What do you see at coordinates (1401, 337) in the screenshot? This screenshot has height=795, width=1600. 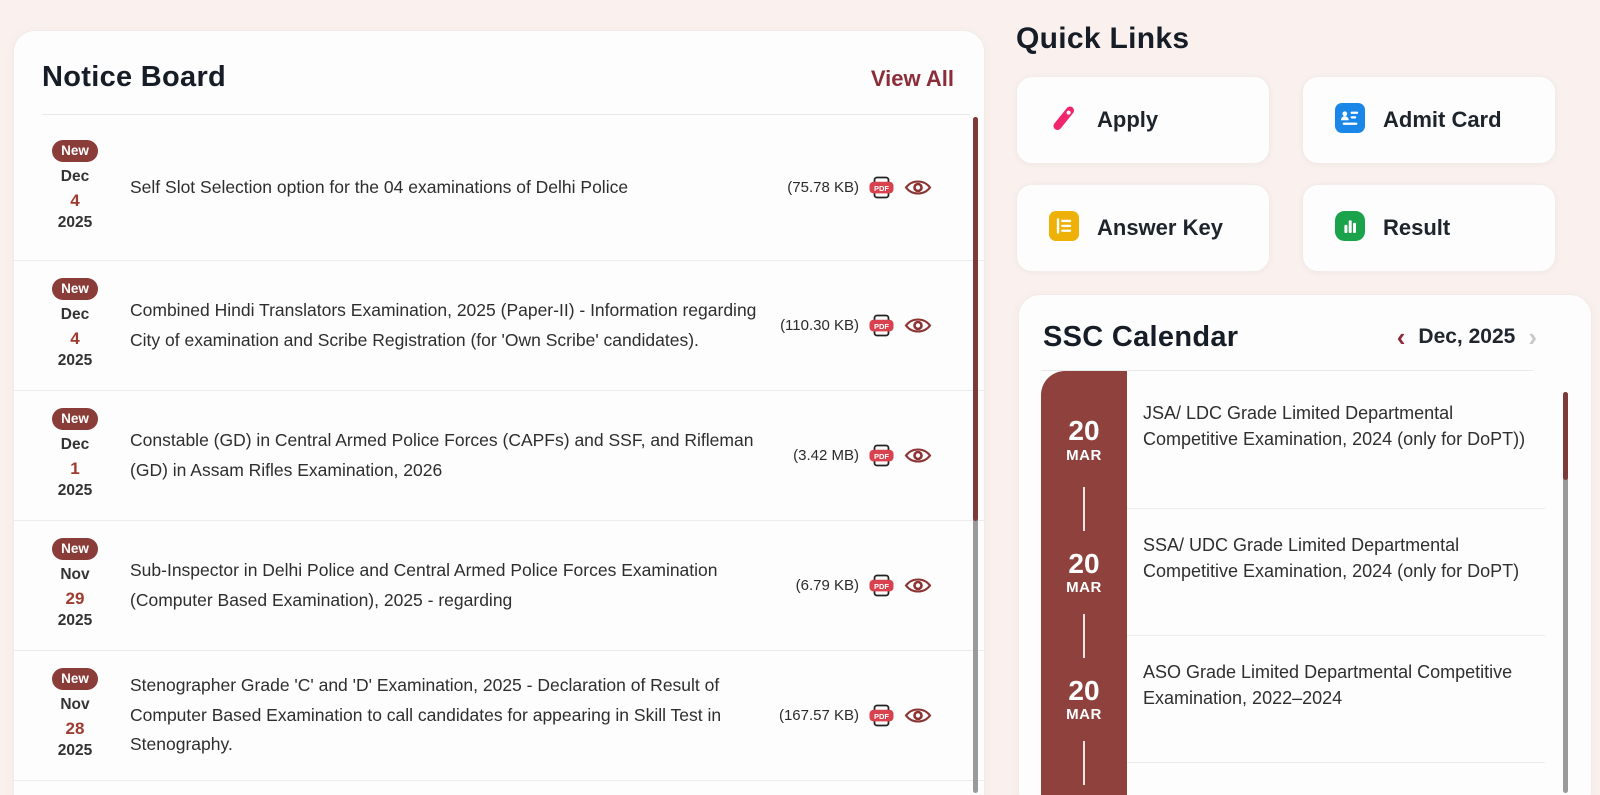 I see `chevron-left-icon: ‹` at bounding box center [1401, 337].